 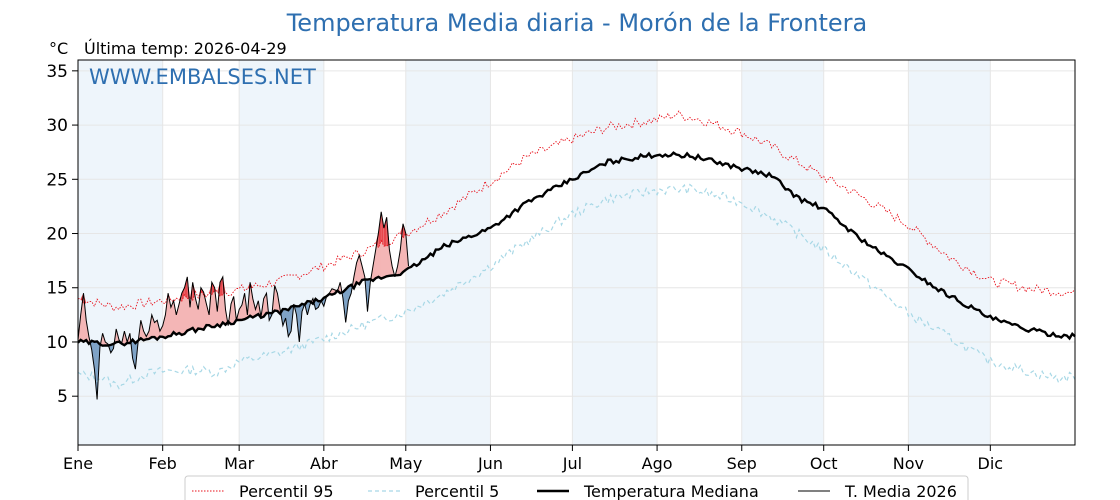 I want to click on y-tick-label: 30, so click(x=57, y=126).